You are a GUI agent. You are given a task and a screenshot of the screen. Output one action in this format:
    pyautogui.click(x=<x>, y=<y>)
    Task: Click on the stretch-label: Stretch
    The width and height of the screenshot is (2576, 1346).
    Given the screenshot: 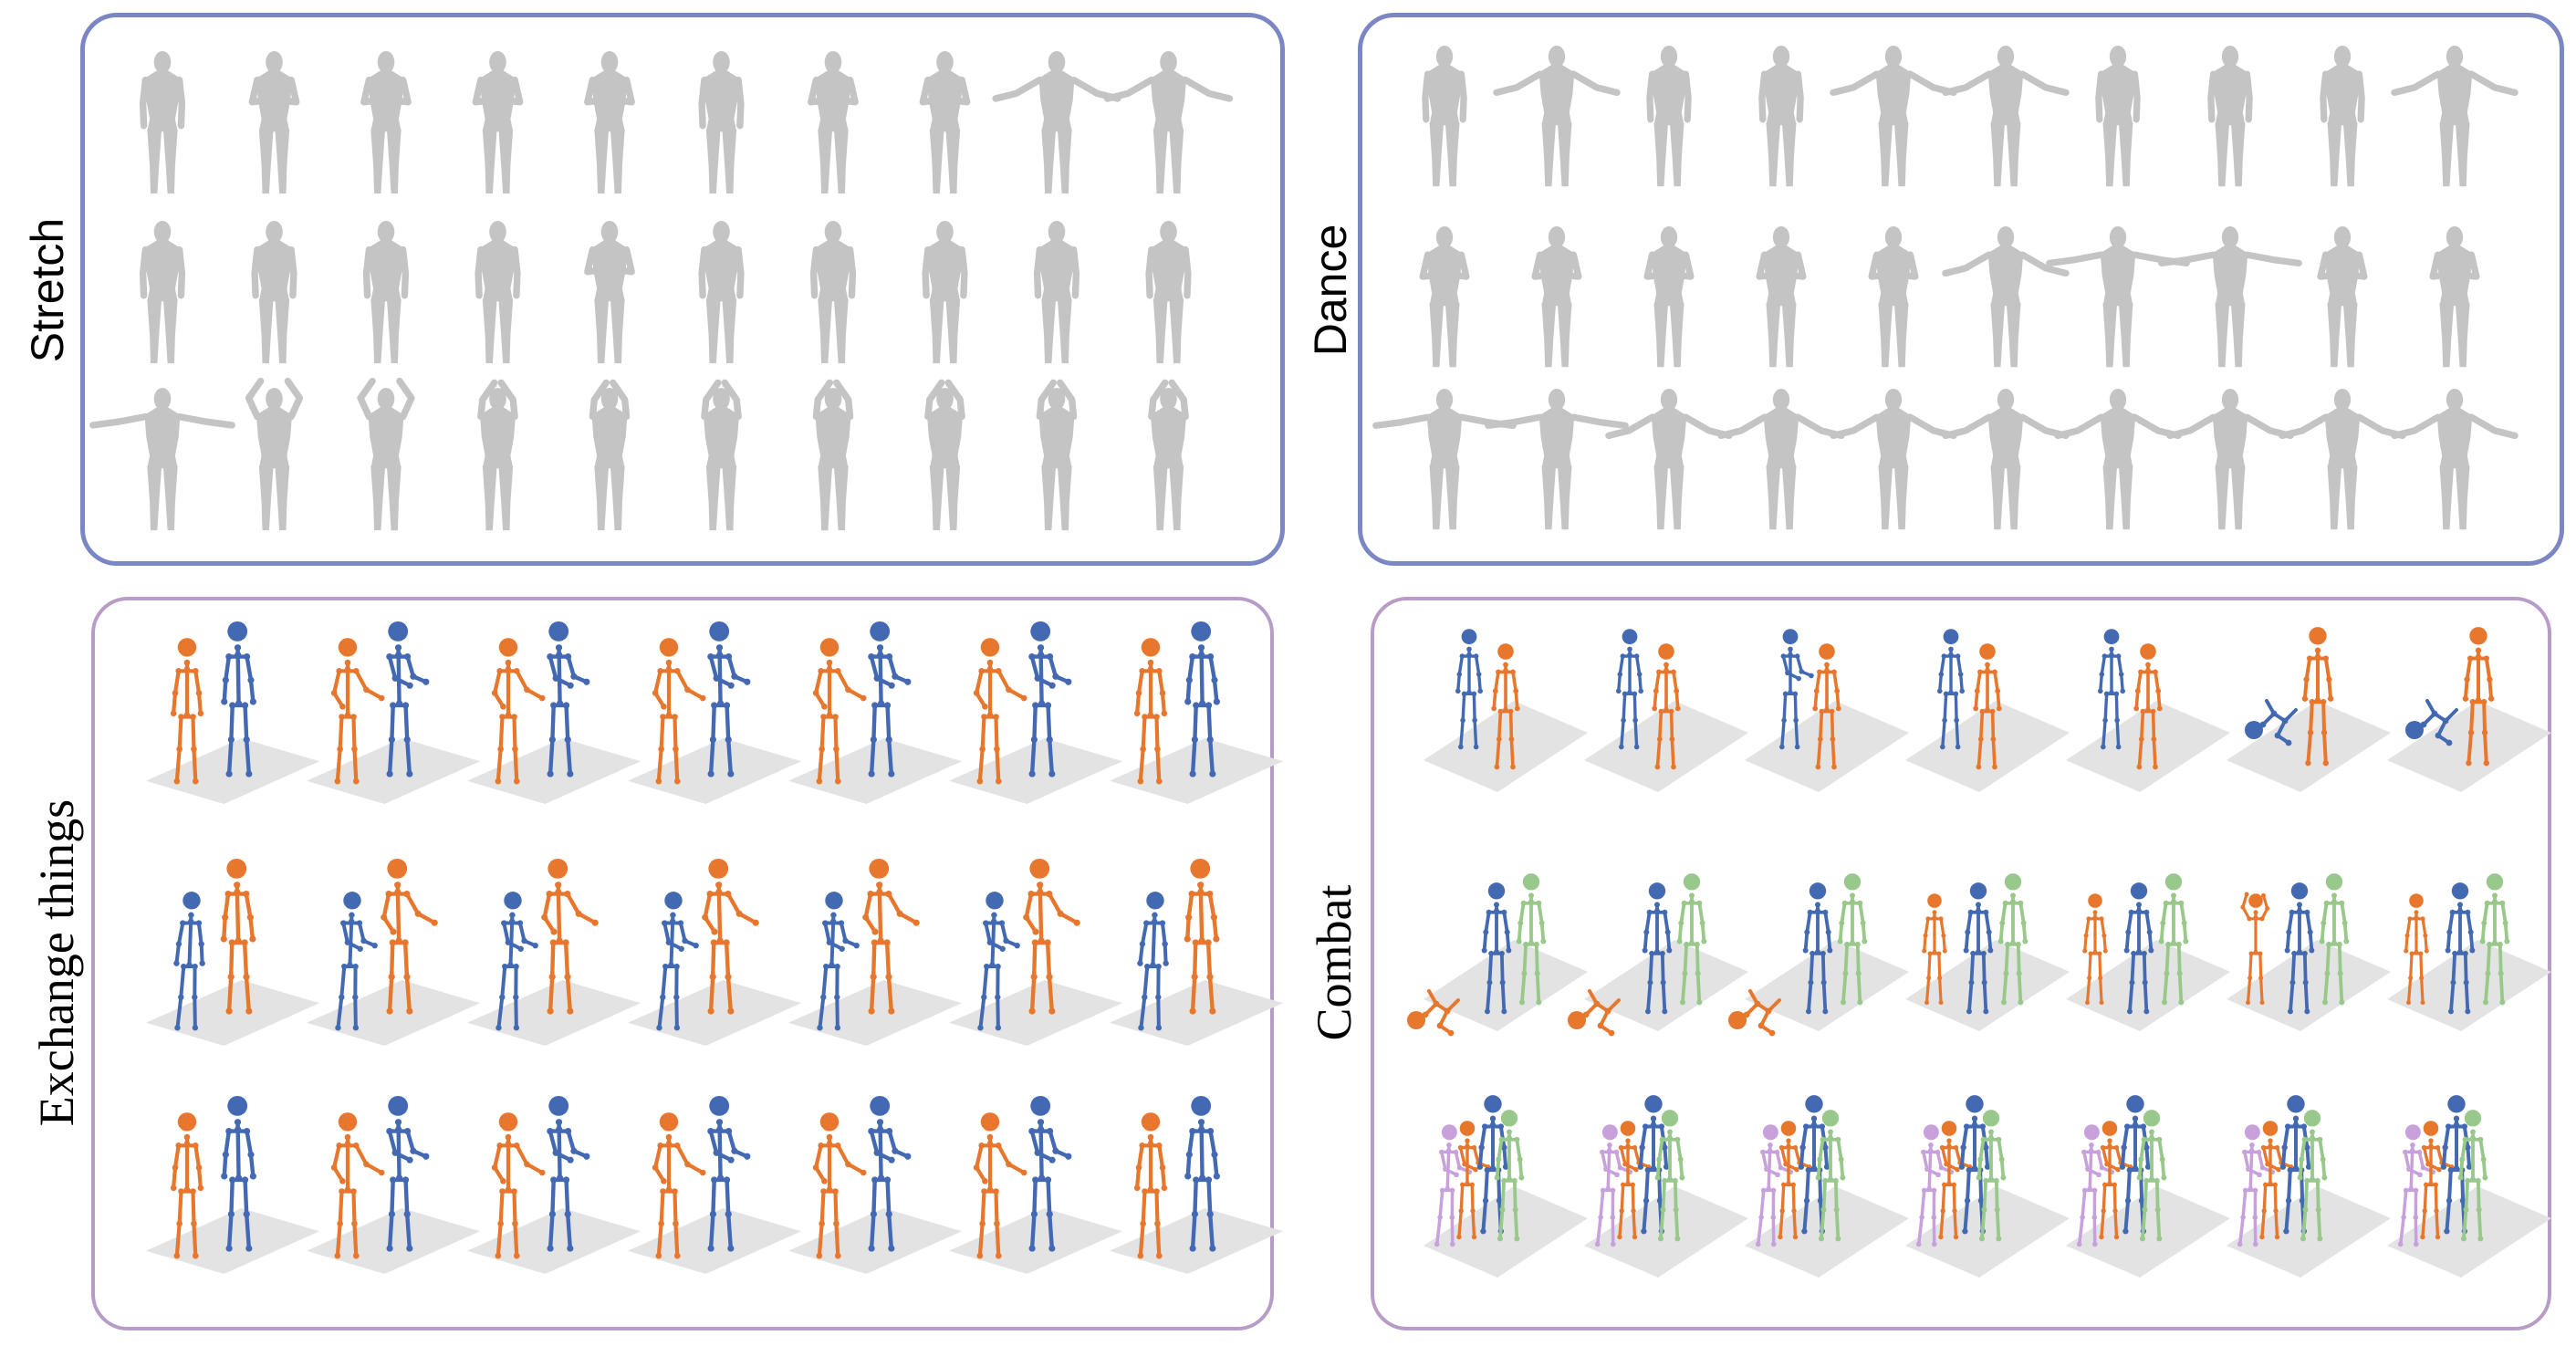 What is the action you would take?
    pyautogui.click(x=47, y=290)
    